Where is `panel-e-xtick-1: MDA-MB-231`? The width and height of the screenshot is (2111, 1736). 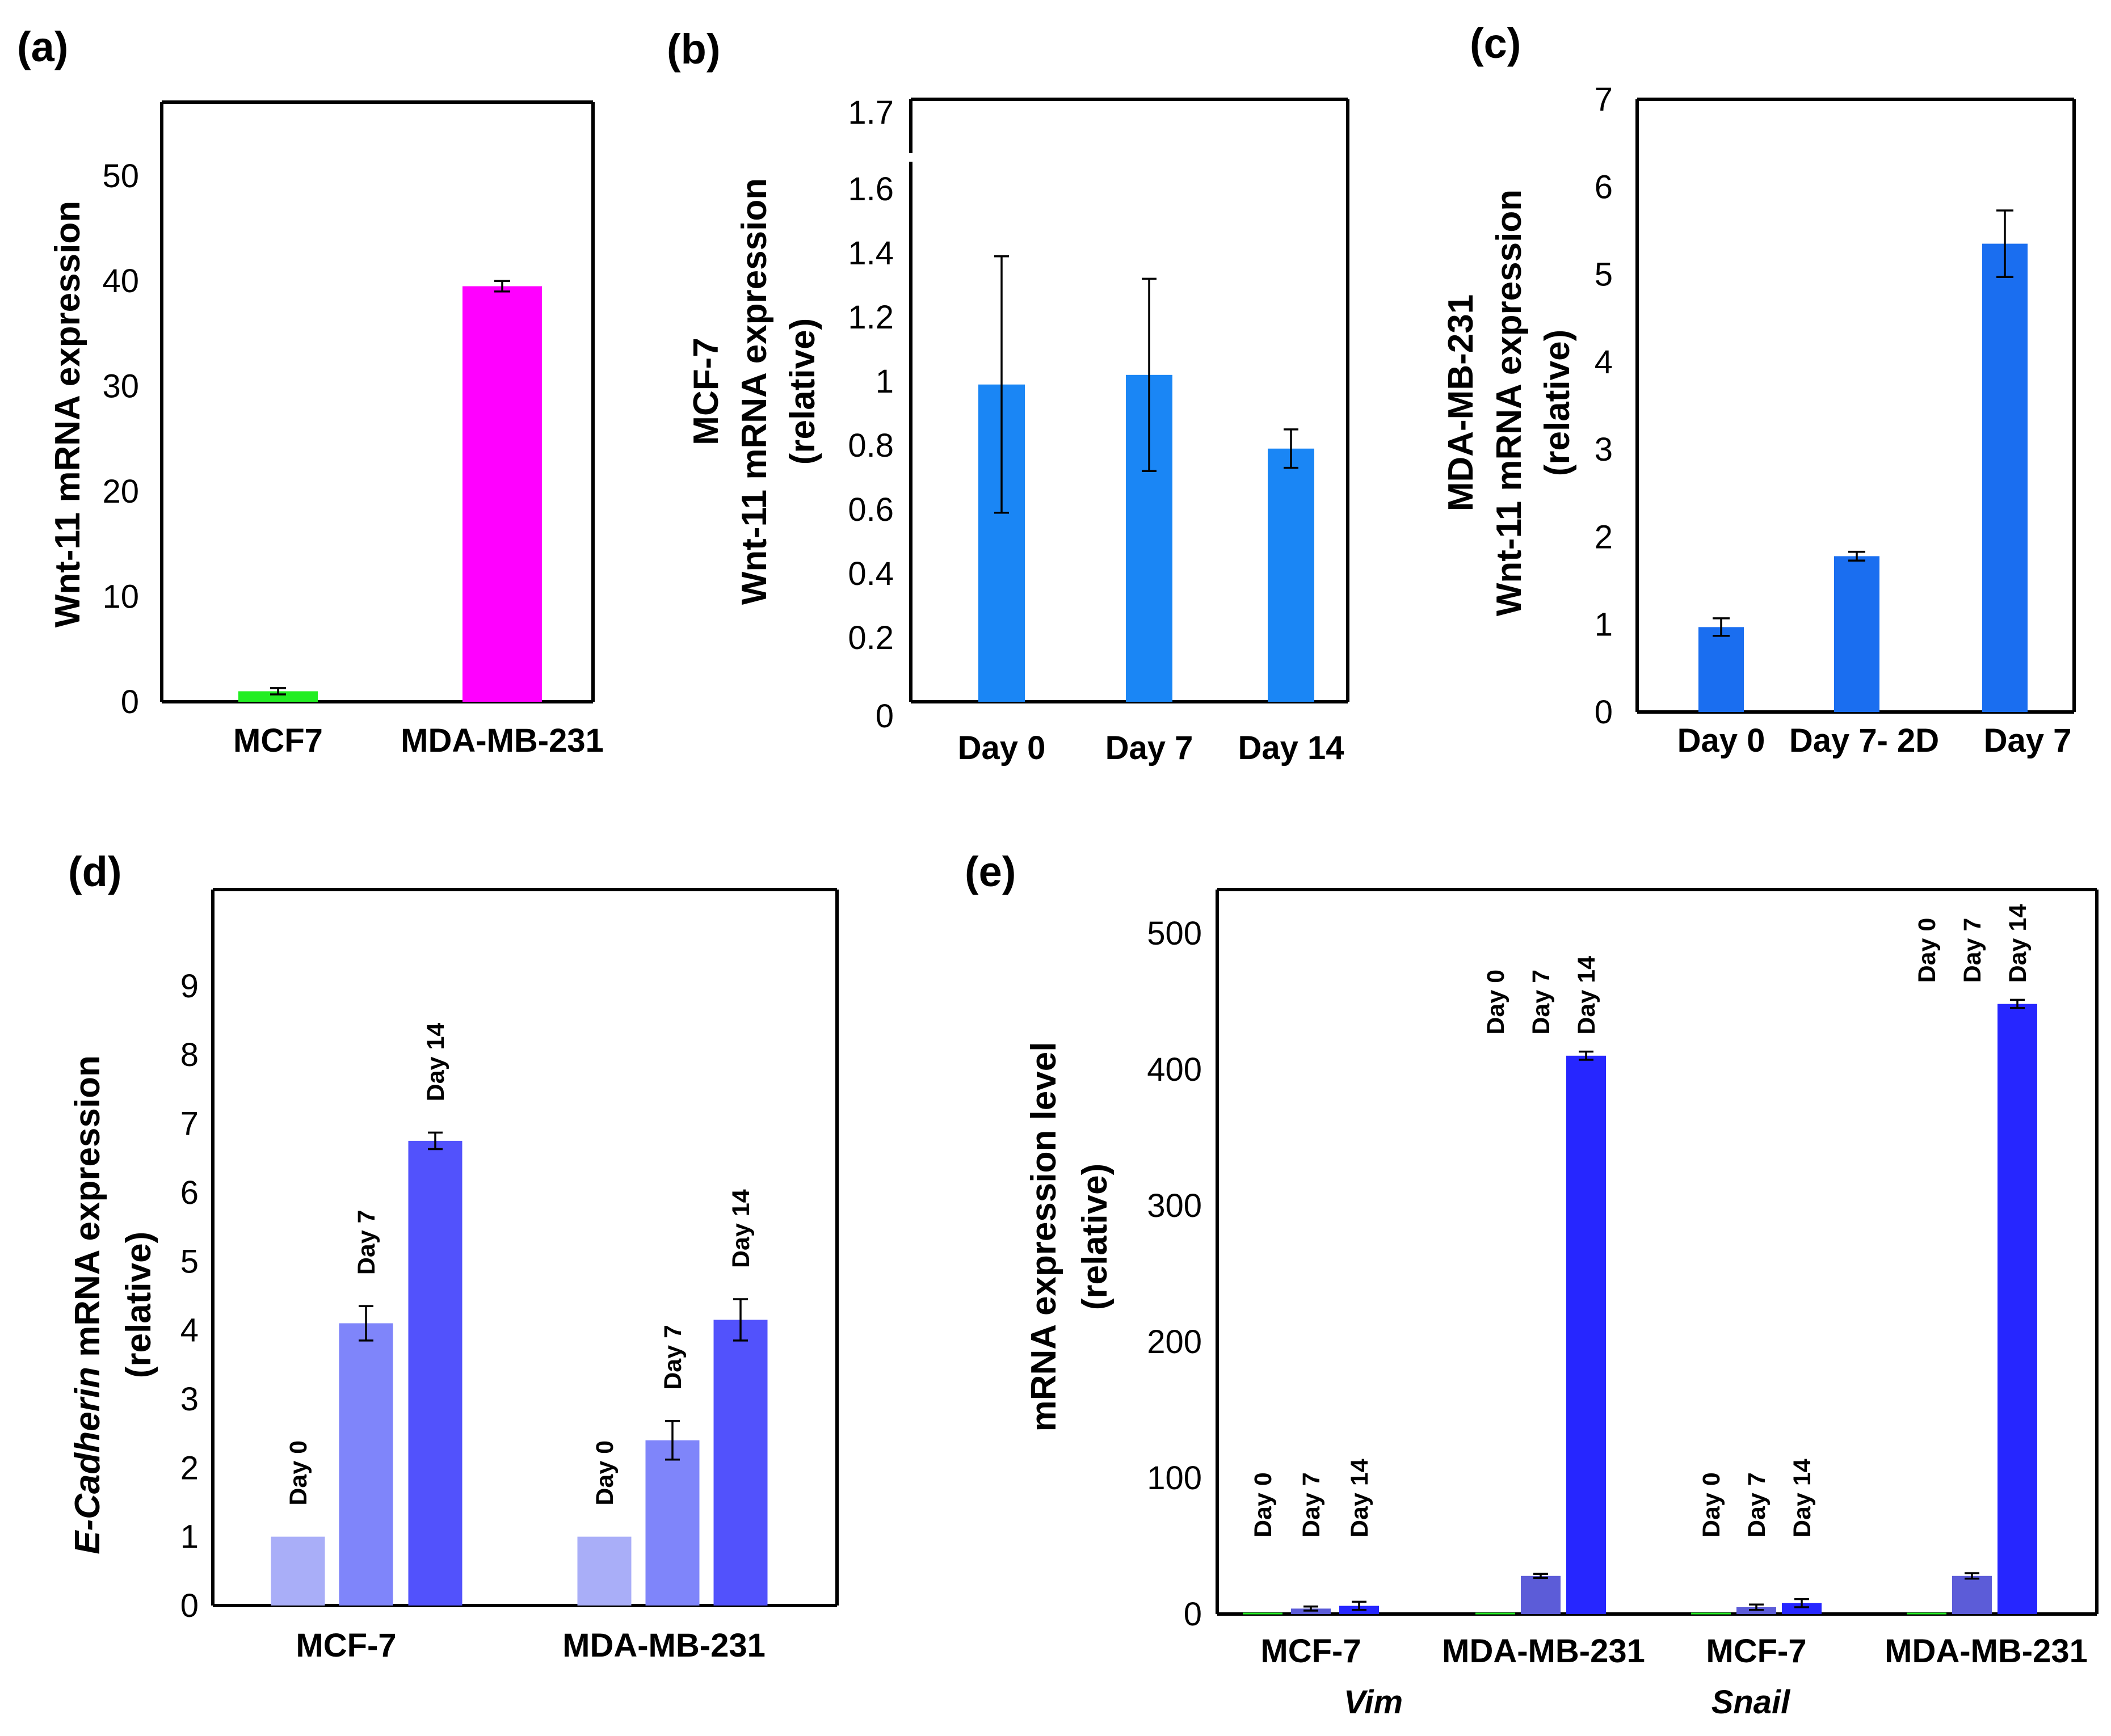
panel-e-xtick-1: MDA-MB-231 is located at coordinates (1543, 1651).